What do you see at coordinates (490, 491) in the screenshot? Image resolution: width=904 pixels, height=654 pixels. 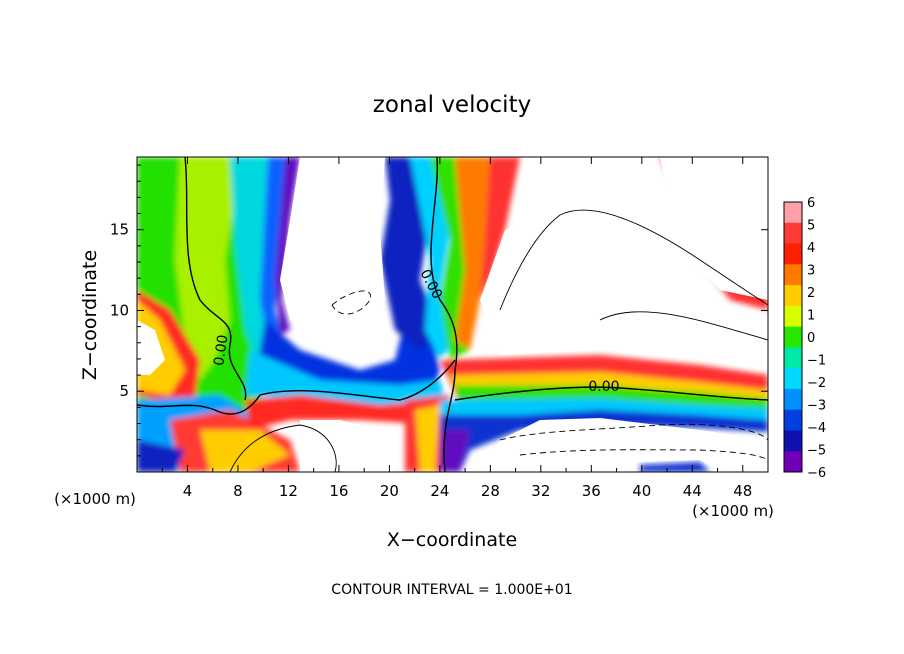 I see `x-tick-label: 28` at bounding box center [490, 491].